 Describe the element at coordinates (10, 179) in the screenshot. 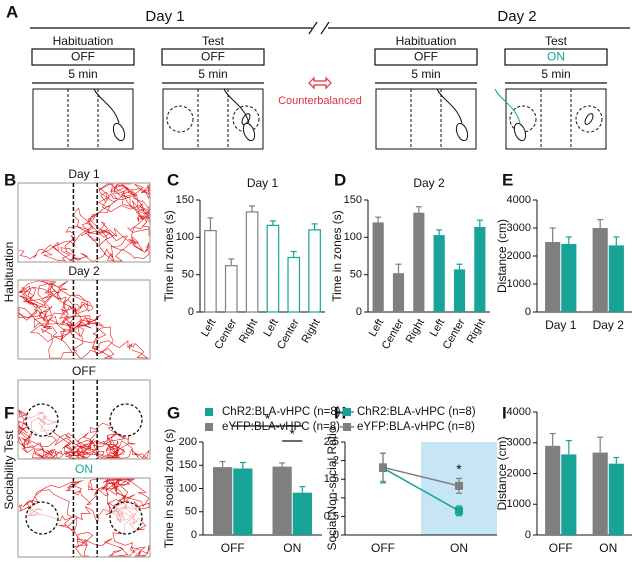

I see `panel-label: B` at that location.